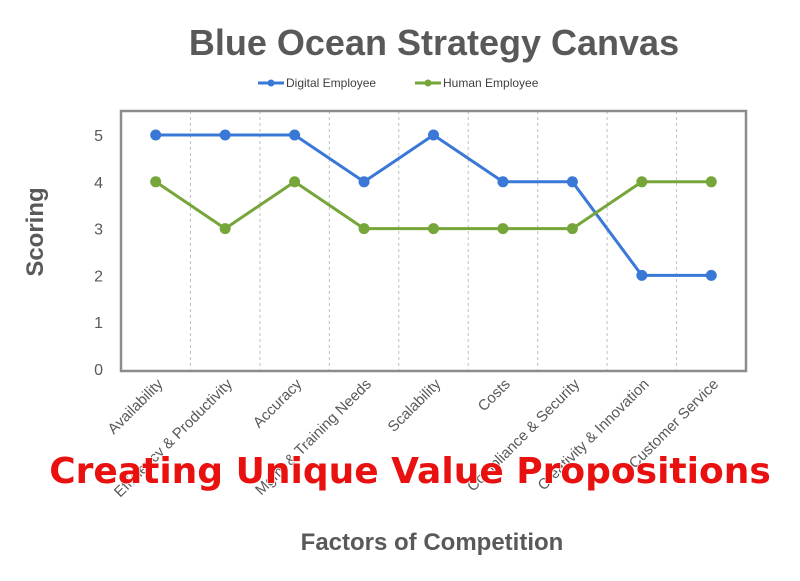 This screenshot has width=800, height=581. I want to click on chart-title: Blue Ocean Strategy Canvas, so click(434, 42).